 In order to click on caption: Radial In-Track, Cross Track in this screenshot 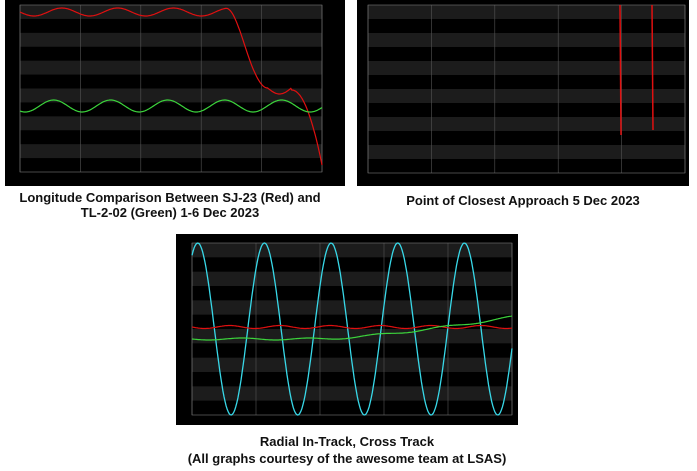, I will do `click(347, 441)`.